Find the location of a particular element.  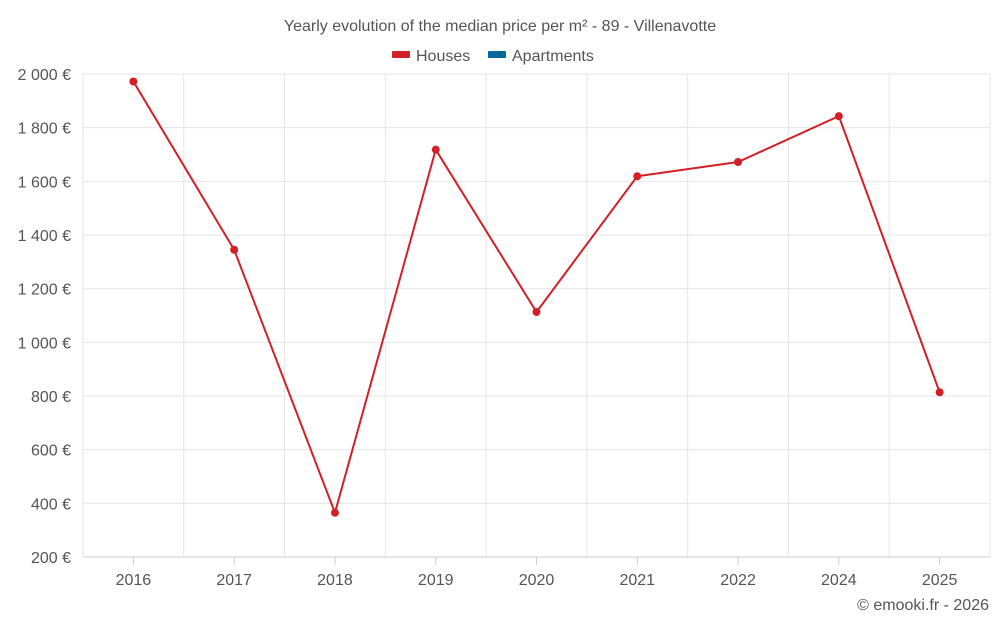

data-point-houses-2022 is located at coordinates (738, 162).